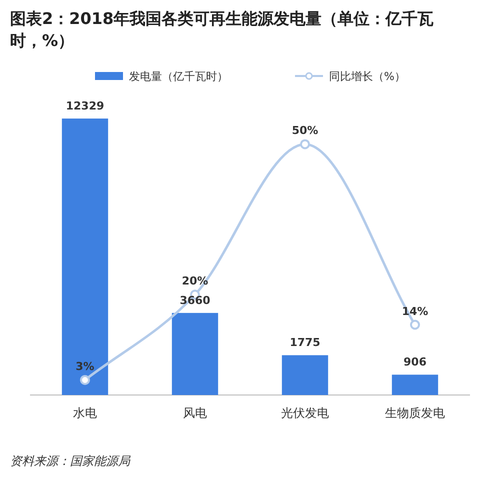 This screenshot has width=490, height=483. I want to click on data-label: 3%, so click(85, 366).